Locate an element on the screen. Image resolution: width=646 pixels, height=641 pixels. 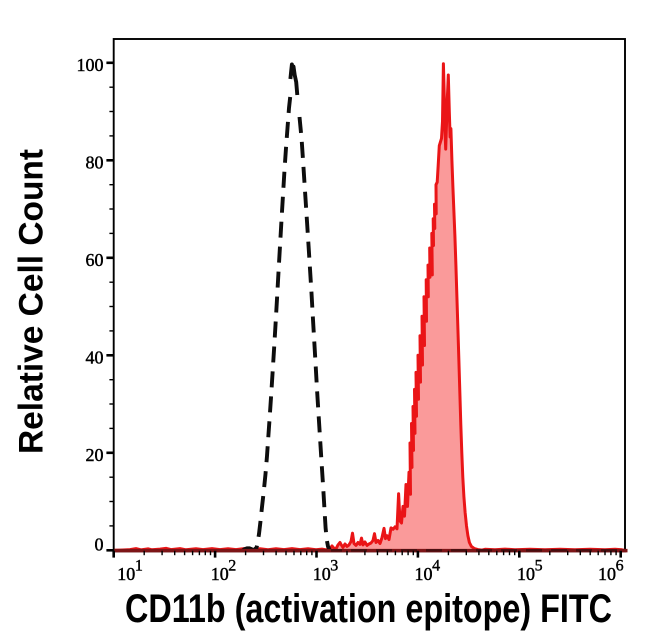
svg-text: 0 is located at coordinates (99, 545).